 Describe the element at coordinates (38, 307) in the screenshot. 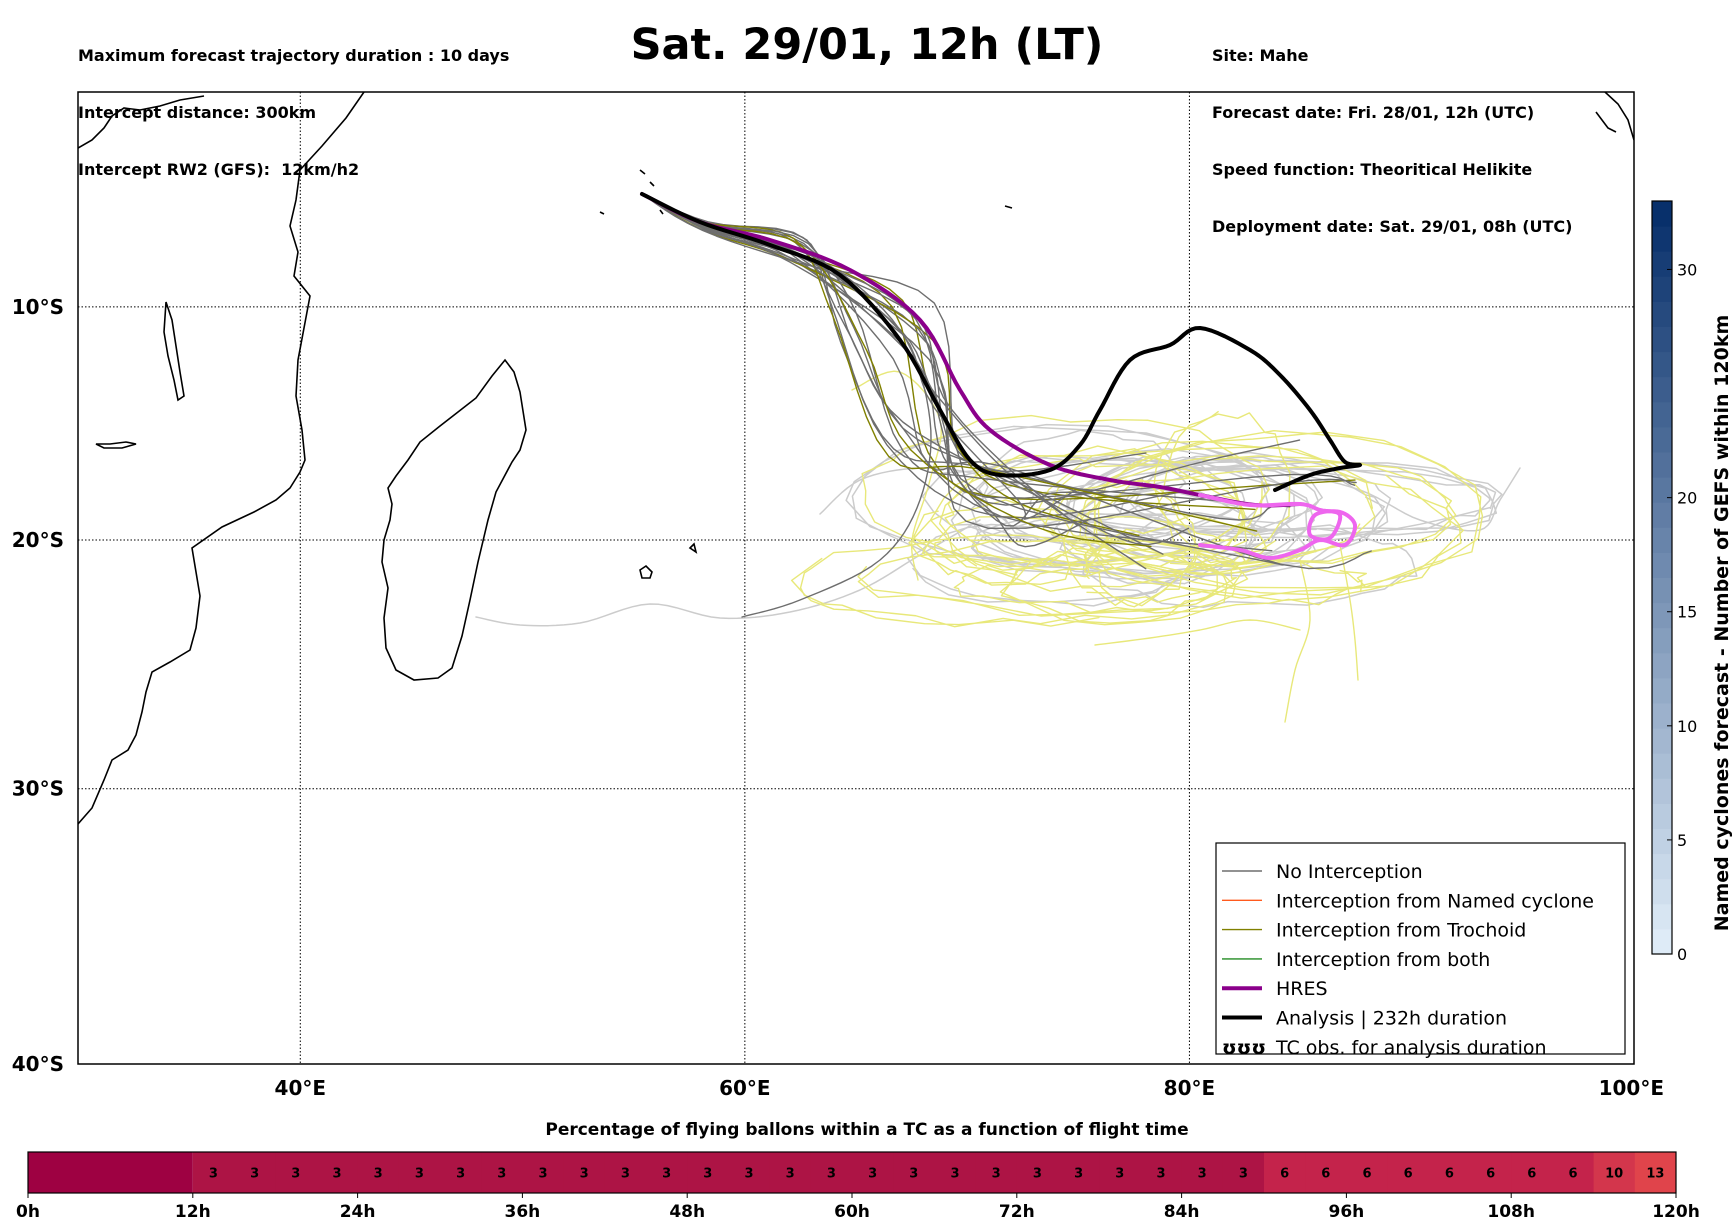

I see `lat-label: 10°S` at that location.